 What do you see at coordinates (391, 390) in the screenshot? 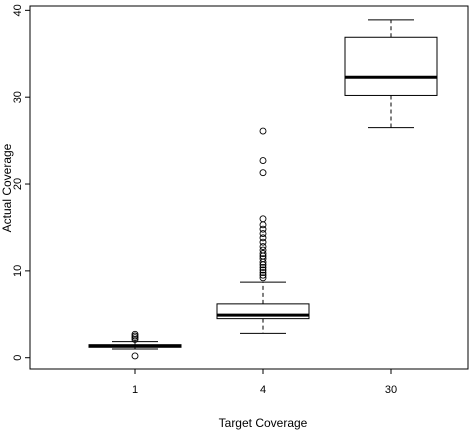
I see `x-tick-label: 30` at bounding box center [391, 390].